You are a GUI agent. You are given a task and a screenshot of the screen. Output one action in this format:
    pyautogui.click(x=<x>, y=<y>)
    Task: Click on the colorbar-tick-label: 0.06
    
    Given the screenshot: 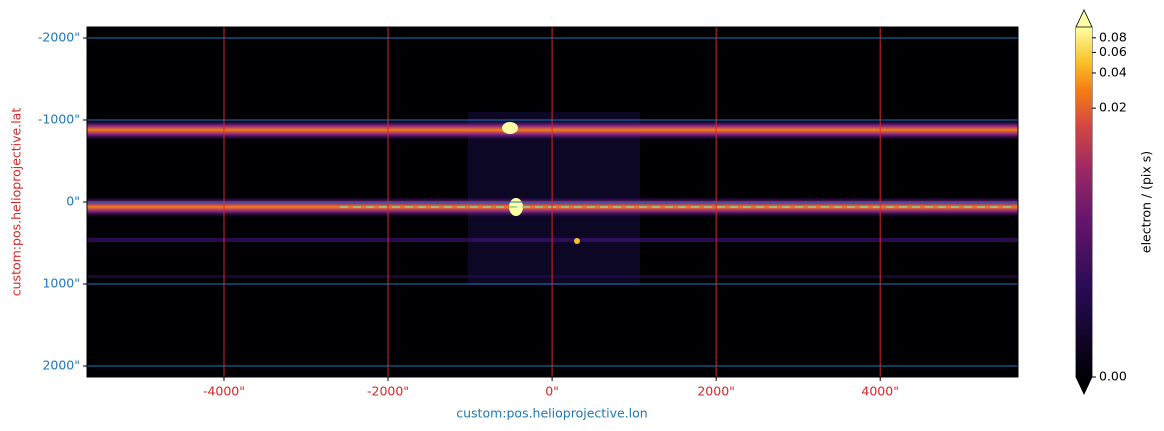 What is the action you would take?
    pyautogui.click(x=1113, y=51)
    